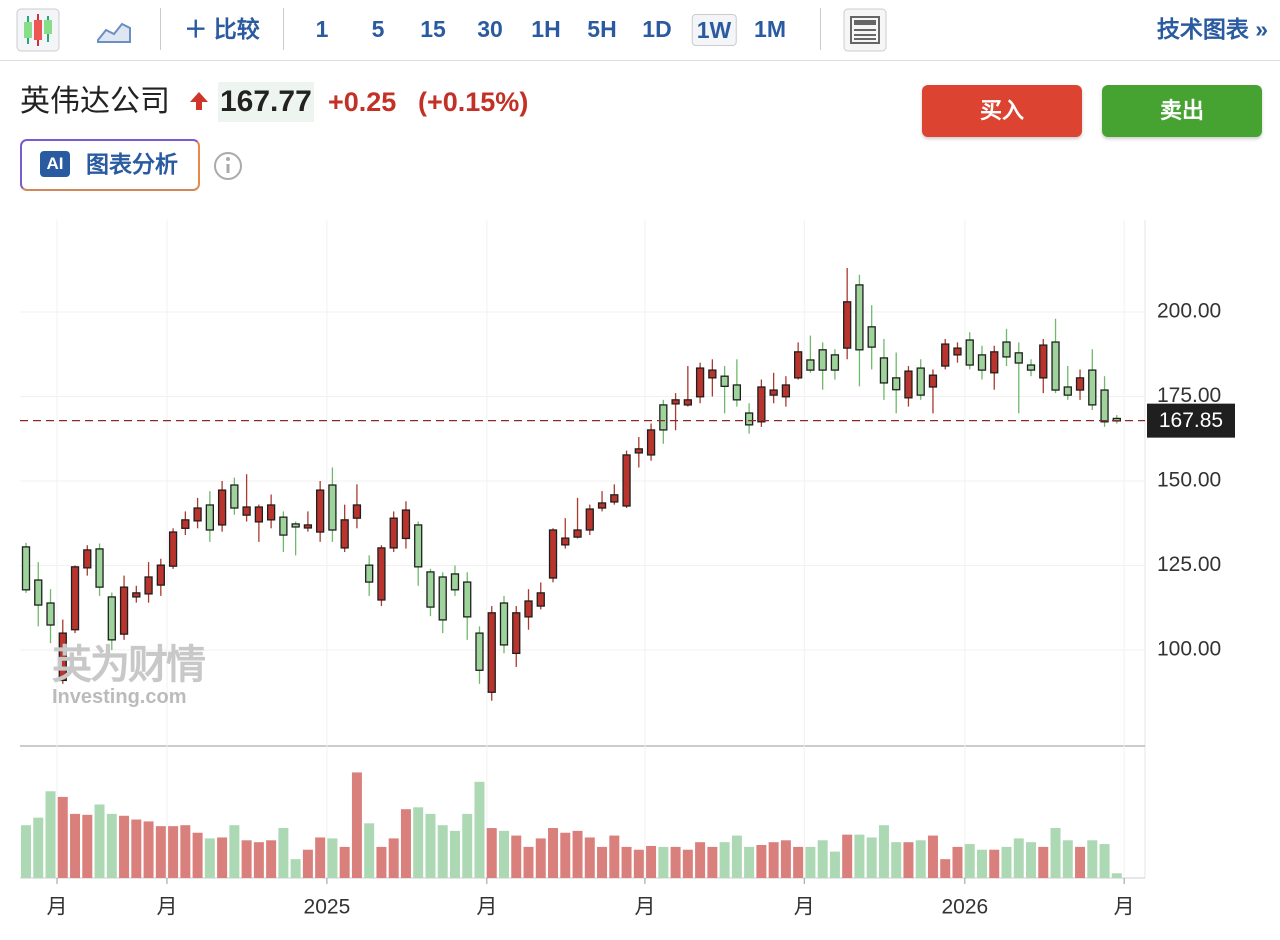 This screenshot has height=940, width=1280. What do you see at coordinates (1182, 111) in the screenshot?
I see `sell-button: 卖出` at bounding box center [1182, 111].